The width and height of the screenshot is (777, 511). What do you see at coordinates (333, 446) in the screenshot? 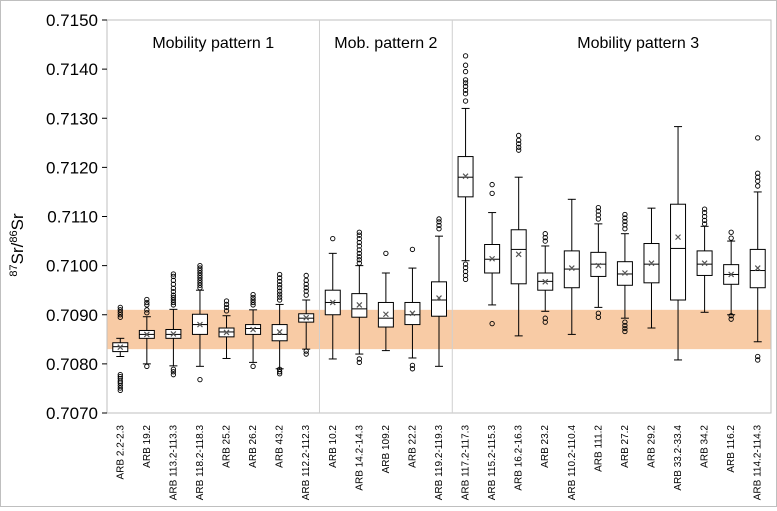
I see `x-tick-label: ARB 10.2` at bounding box center [333, 446].